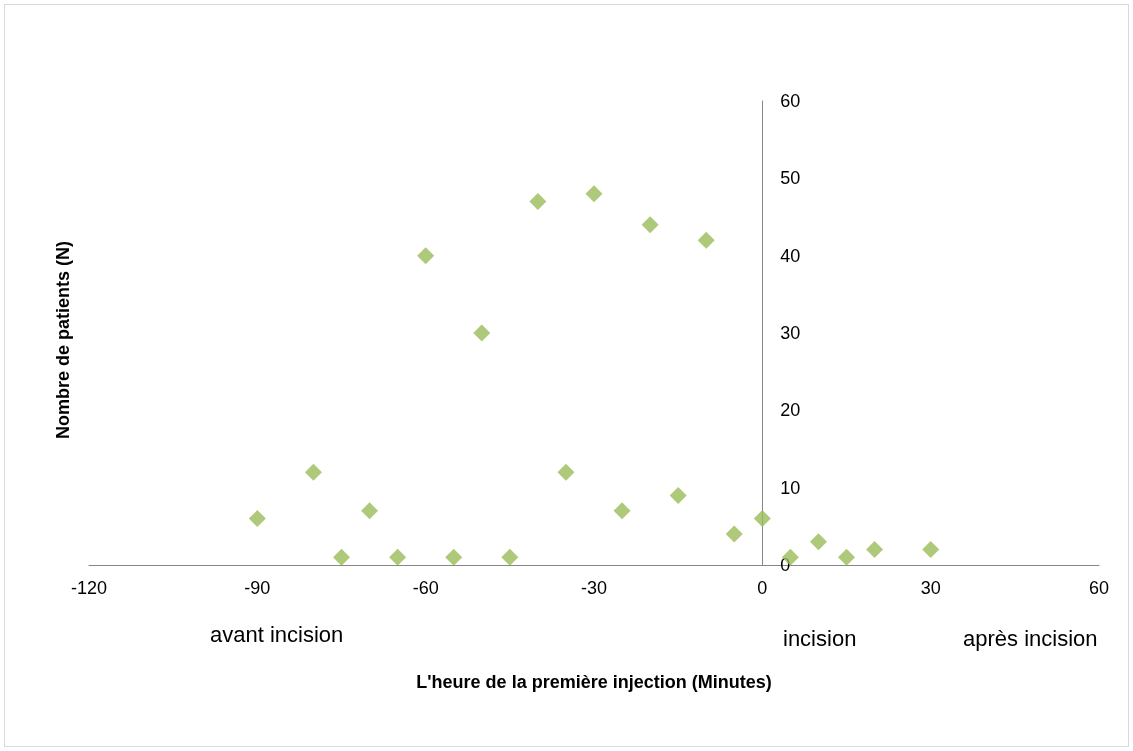 The height and width of the screenshot is (751, 1133). Describe the element at coordinates (820, 638) in the screenshot. I see `text: incision` at that location.